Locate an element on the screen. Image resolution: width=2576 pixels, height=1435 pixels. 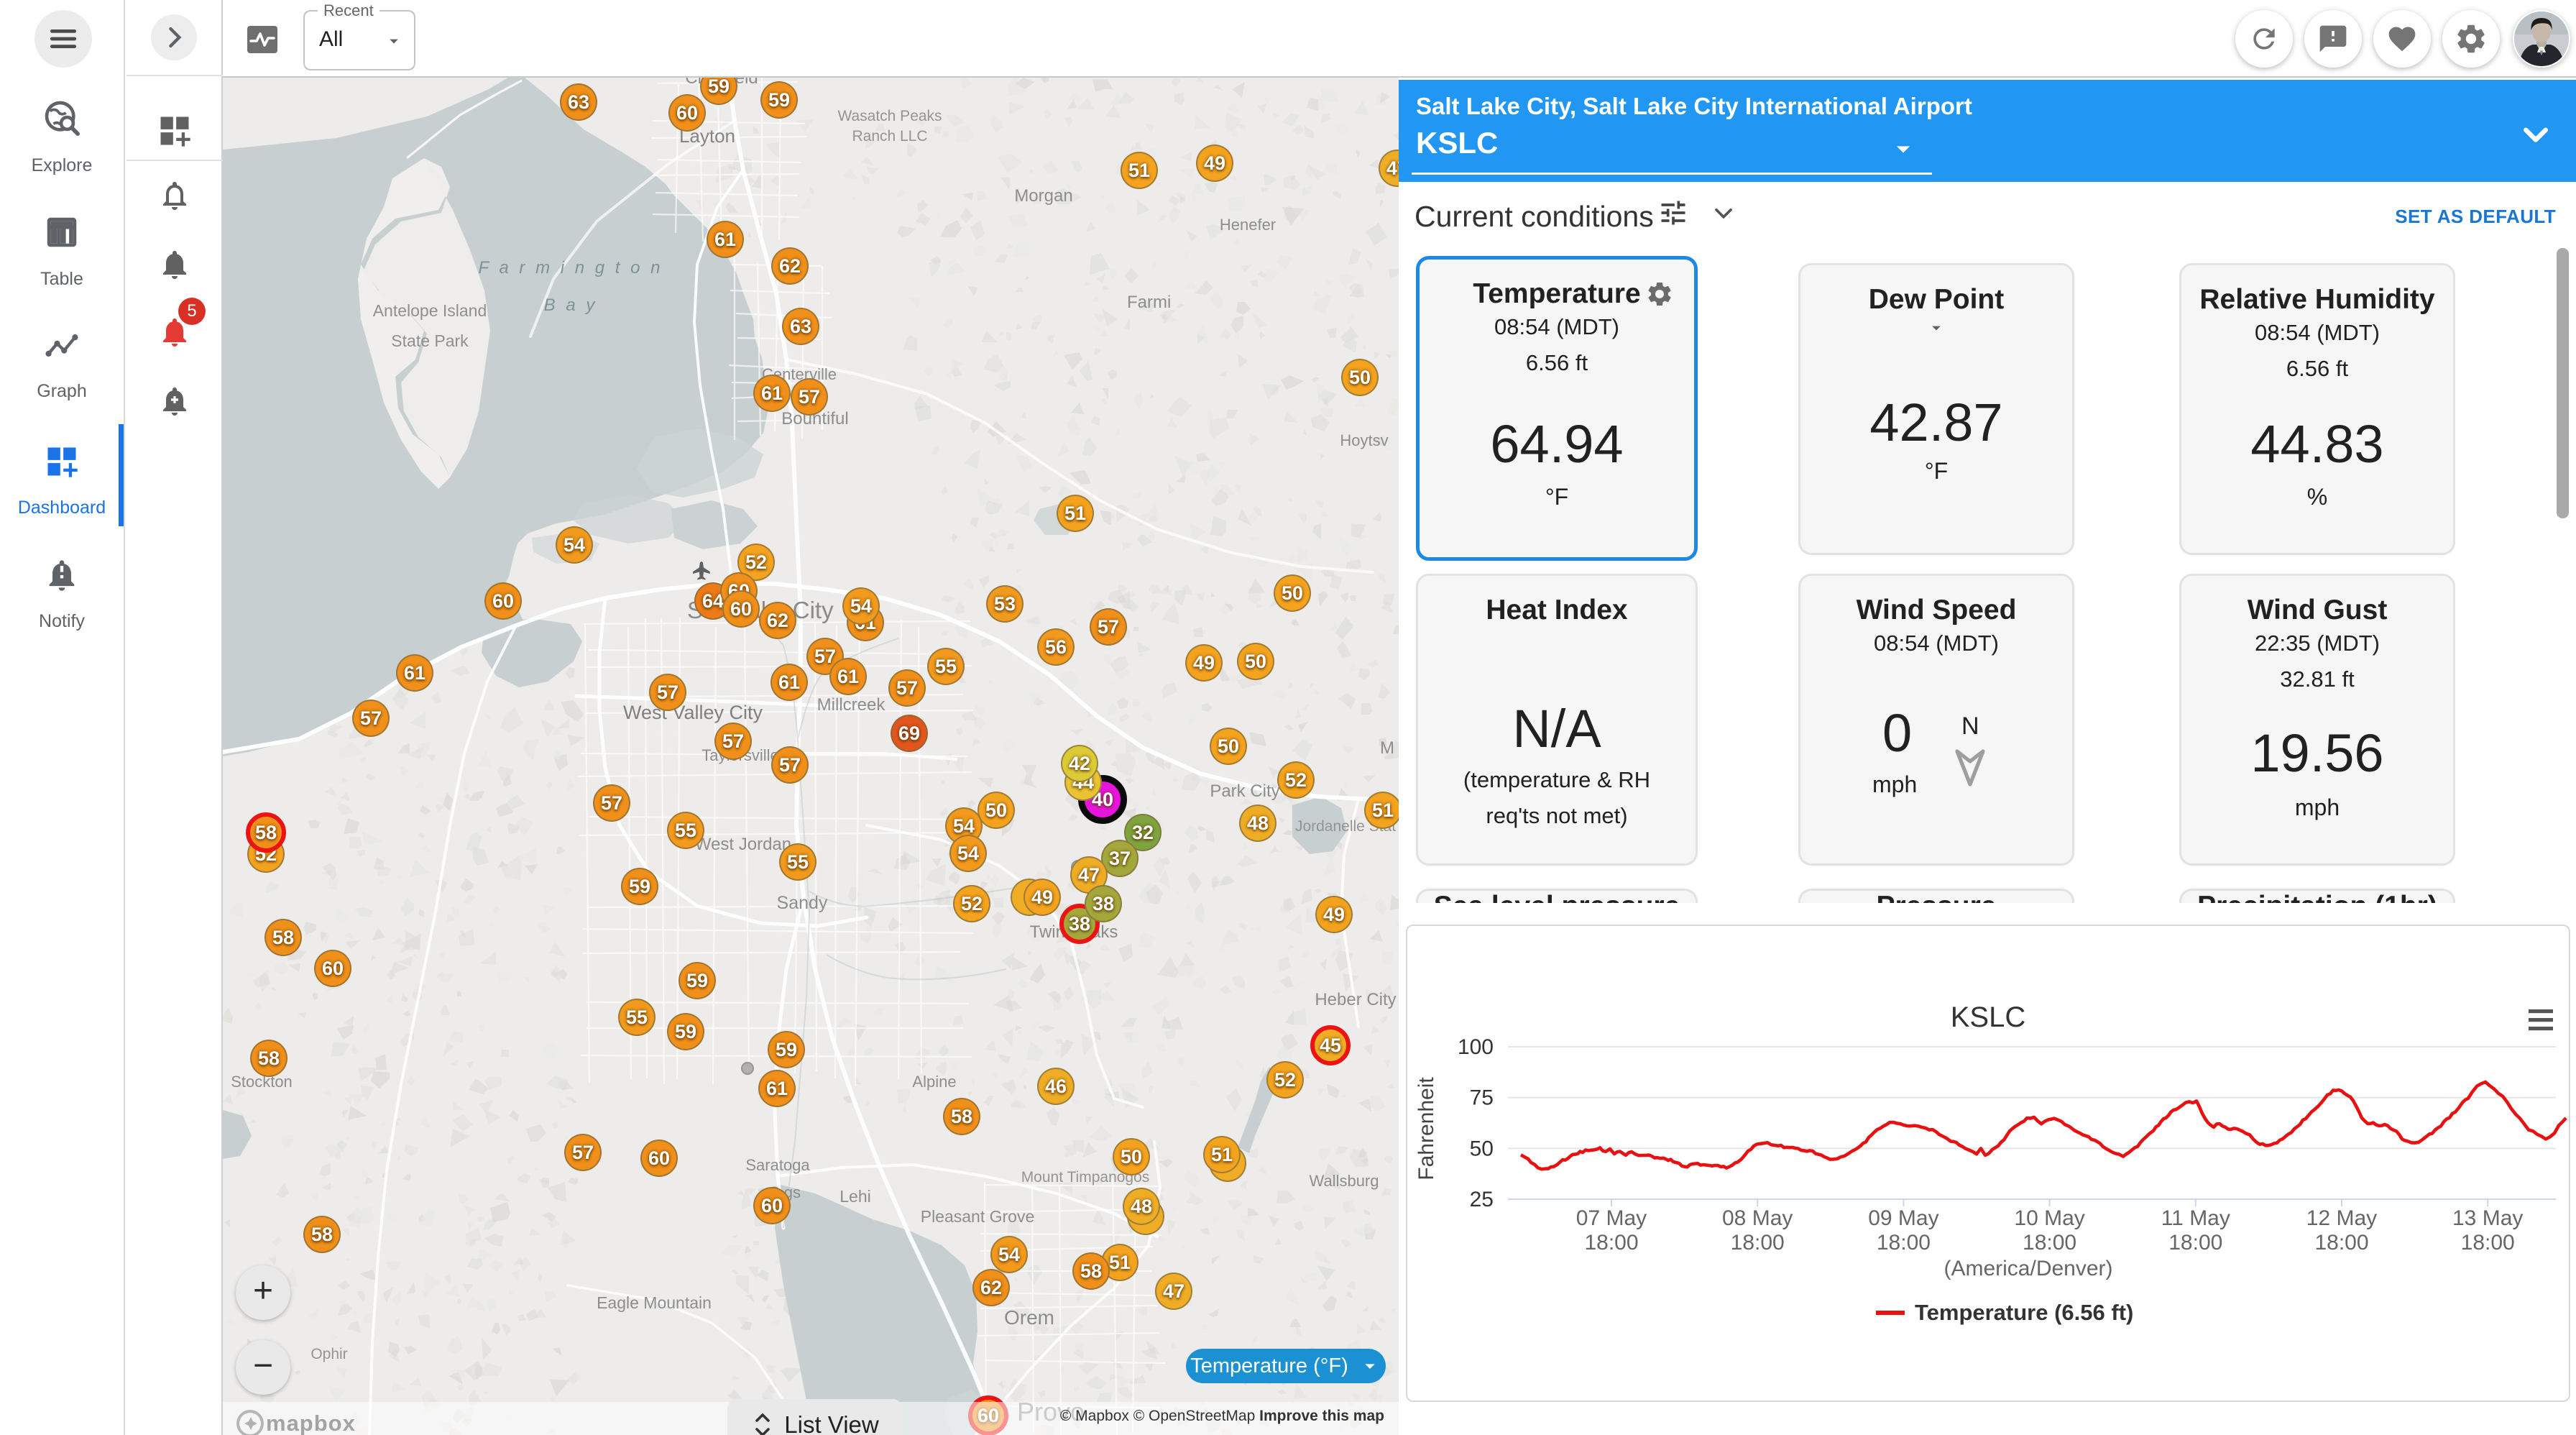
svg-text: Eagle Mountain is located at coordinates (654, 1302).